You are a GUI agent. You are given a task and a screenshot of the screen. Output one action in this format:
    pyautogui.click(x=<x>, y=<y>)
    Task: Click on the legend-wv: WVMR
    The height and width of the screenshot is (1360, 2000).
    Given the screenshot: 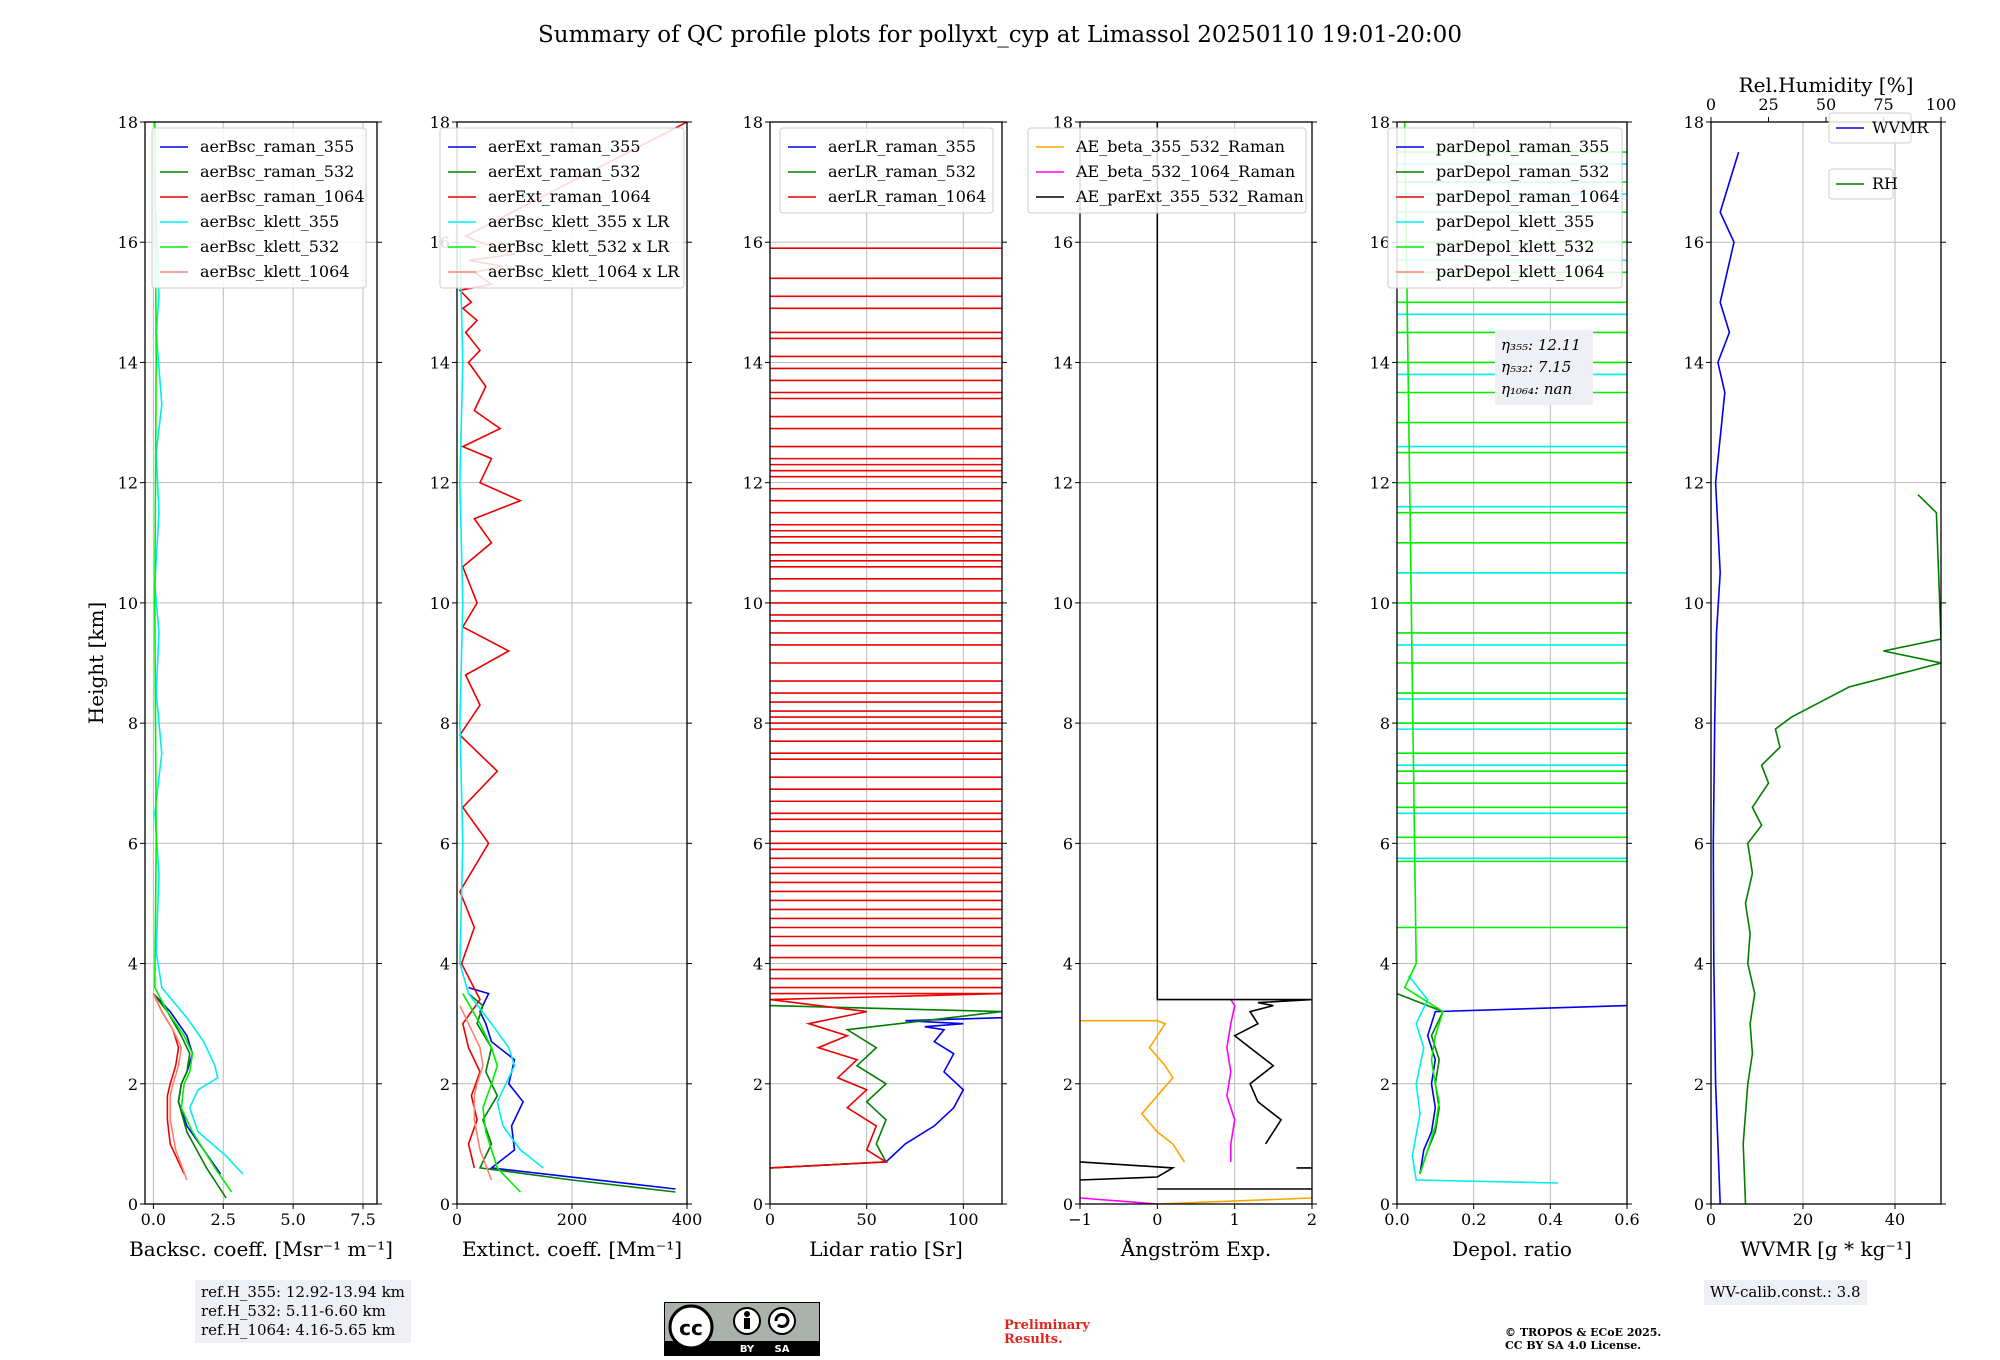 What is the action you would take?
    pyautogui.click(x=1878, y=128)
    